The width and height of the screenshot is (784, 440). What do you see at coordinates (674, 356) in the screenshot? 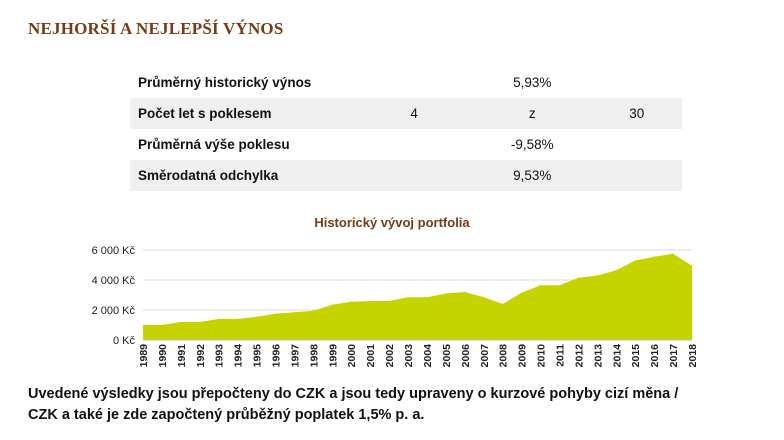
I see `x-tick-label: 2017` at bounding box center [674, 356].